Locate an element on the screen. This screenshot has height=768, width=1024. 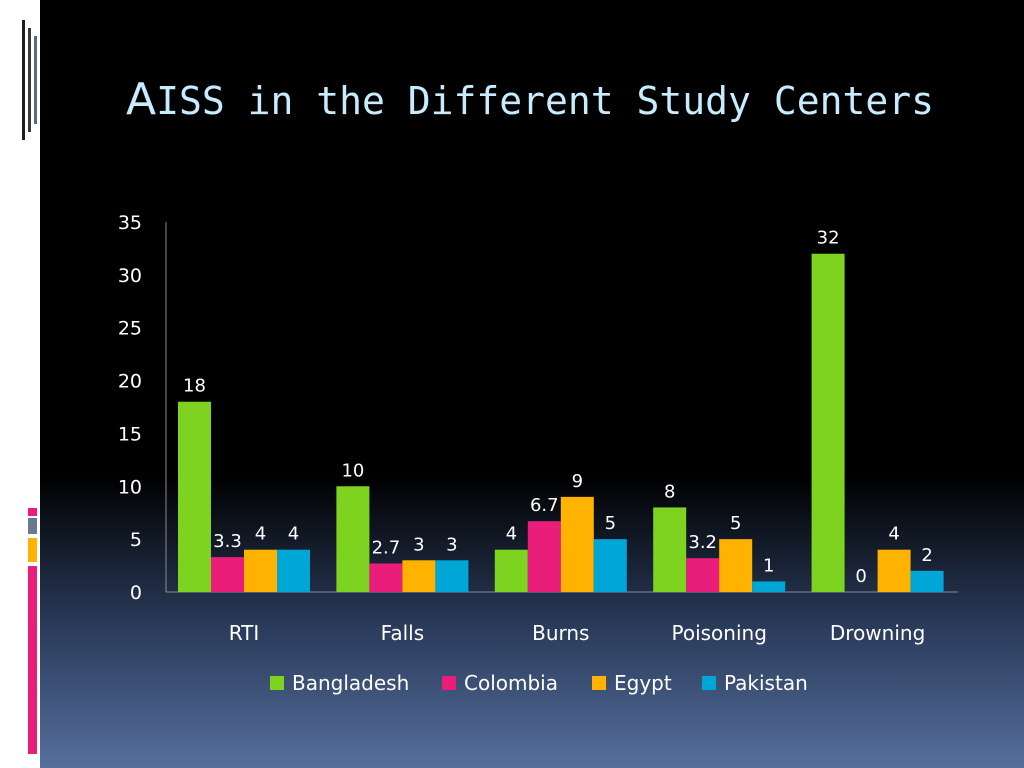
x-tick-label: RTI is located at coordinates (244, 633).